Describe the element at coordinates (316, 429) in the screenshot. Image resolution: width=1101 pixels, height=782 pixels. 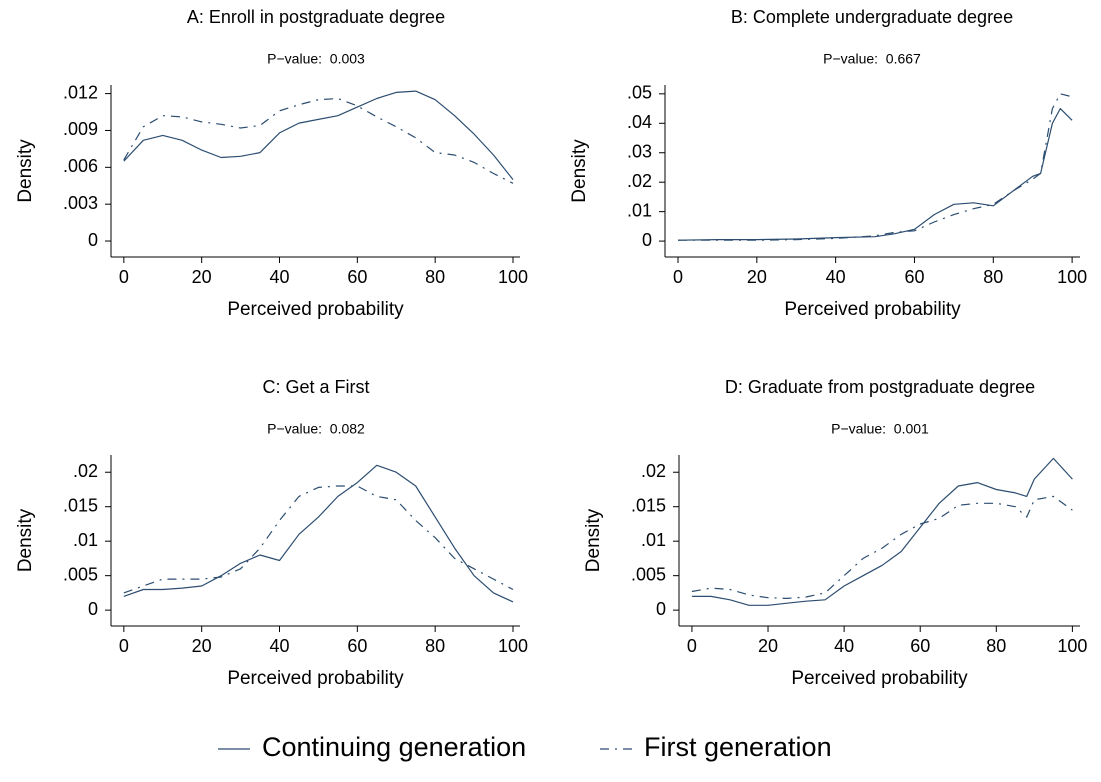
I see `chart-subtitle: P−value: 0.082` at that location.